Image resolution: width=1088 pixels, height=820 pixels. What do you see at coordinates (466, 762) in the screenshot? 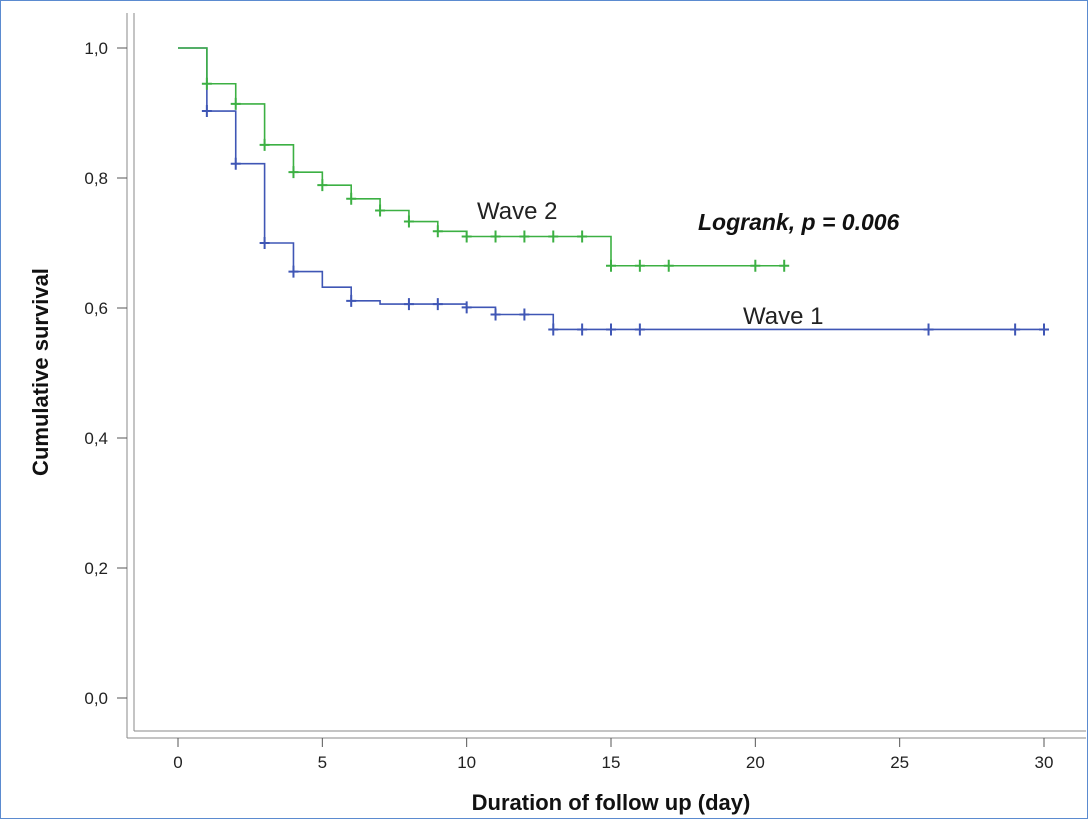
I see `x-tick-label: 10` at bounding box center [466, 762].